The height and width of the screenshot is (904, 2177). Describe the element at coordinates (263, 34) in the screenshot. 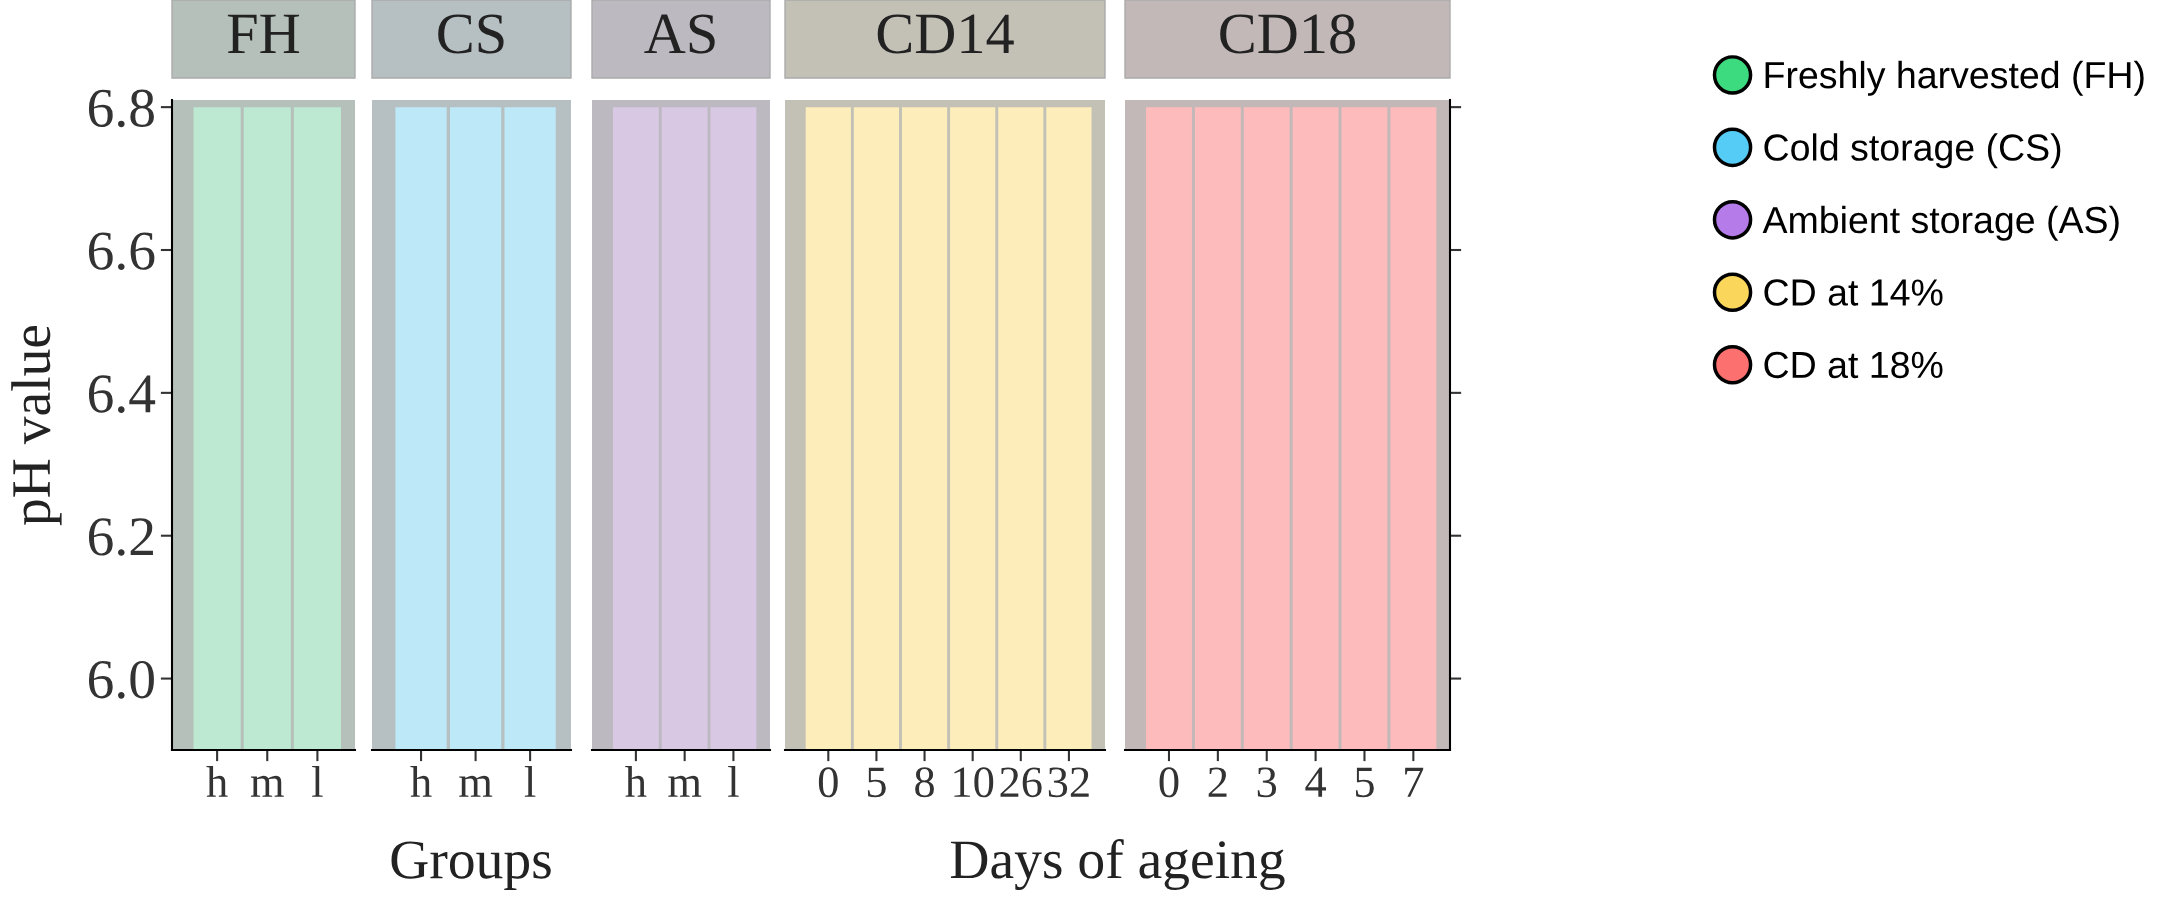

I see `chart-title: FH` at that location.